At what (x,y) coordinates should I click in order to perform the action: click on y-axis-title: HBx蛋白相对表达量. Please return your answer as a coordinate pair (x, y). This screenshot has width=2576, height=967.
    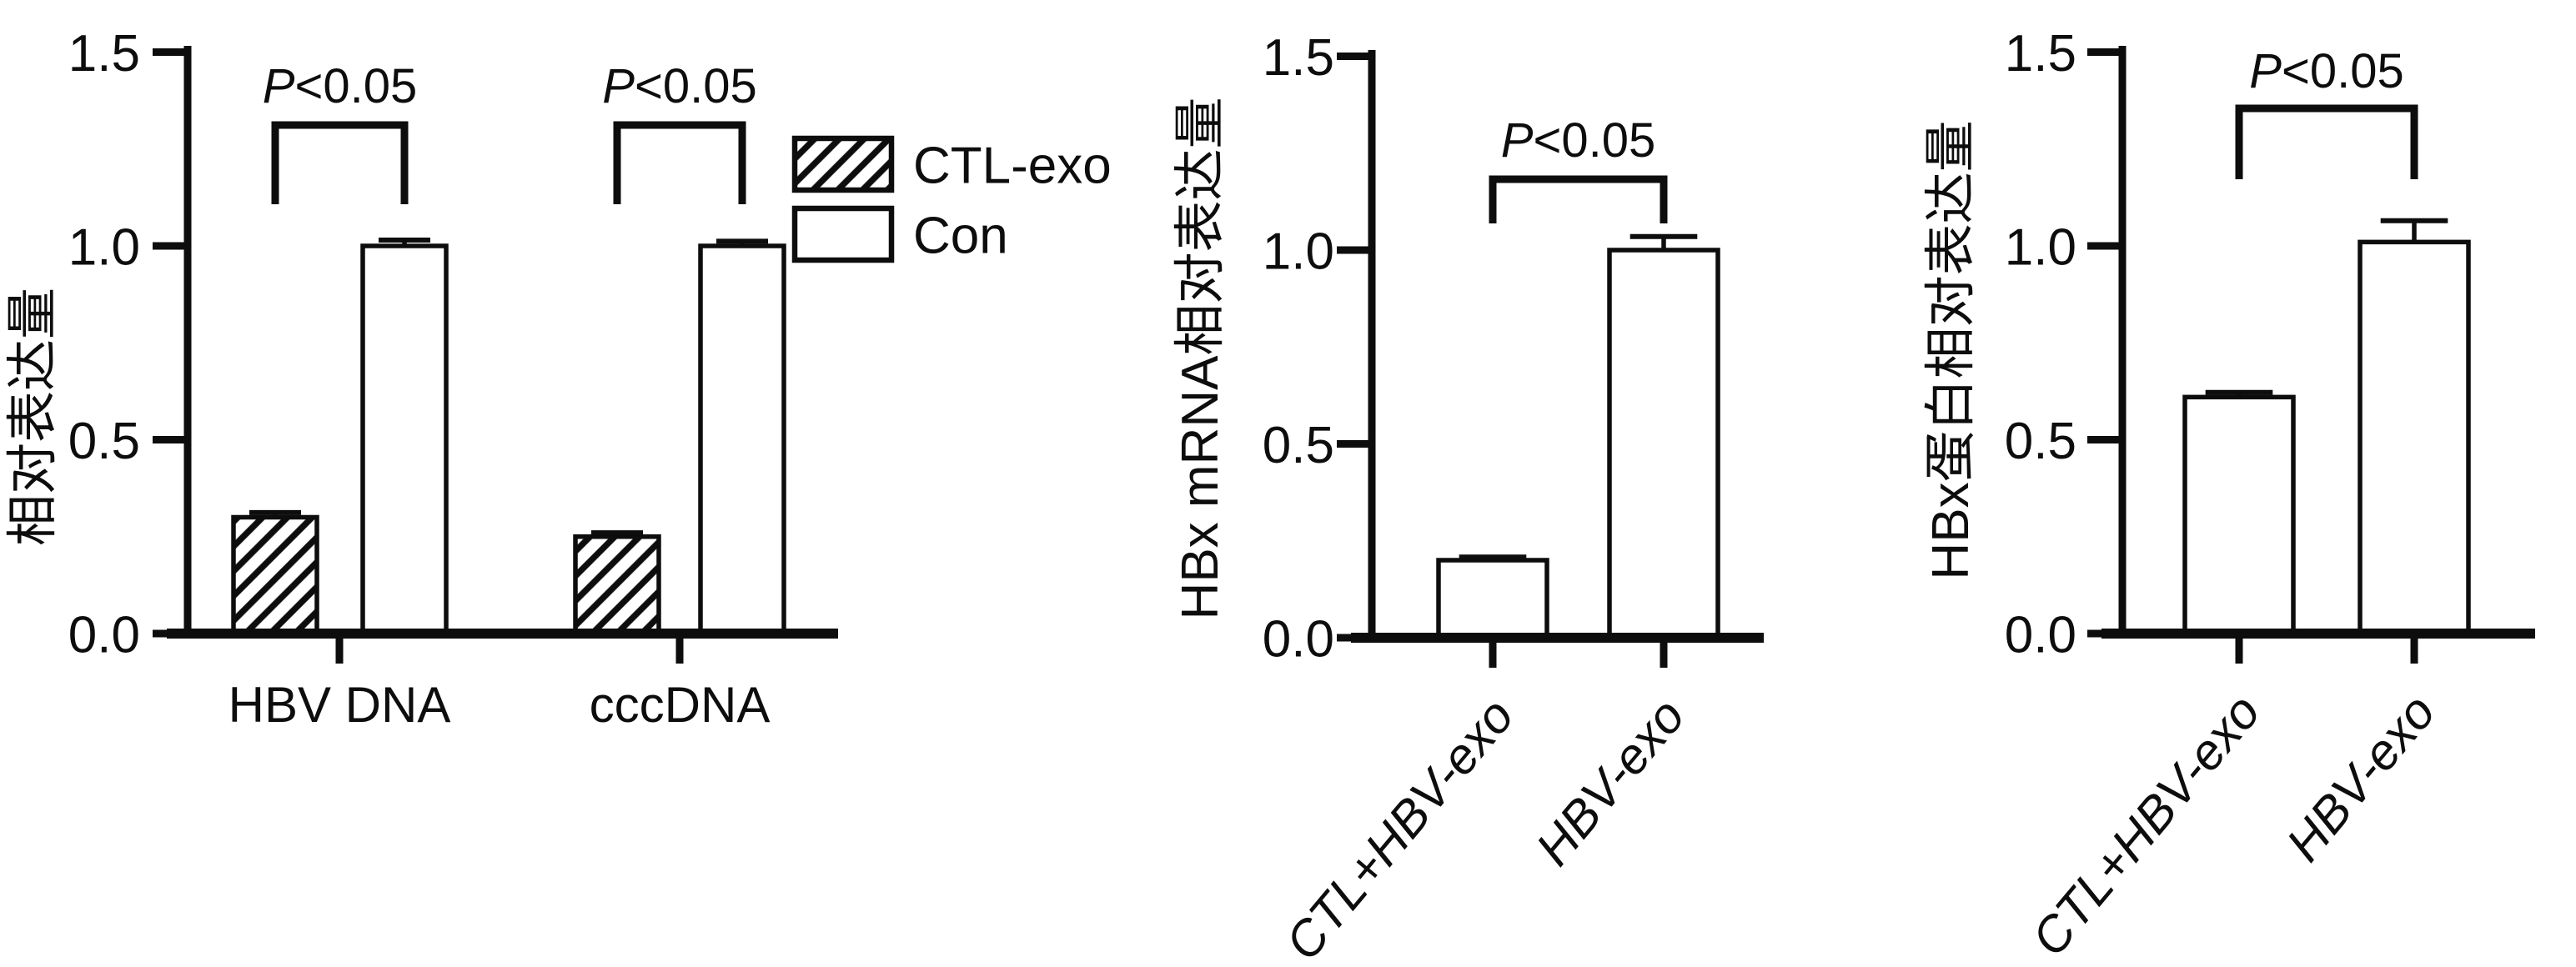
    Looking at the image, I should click on (1951, 349).